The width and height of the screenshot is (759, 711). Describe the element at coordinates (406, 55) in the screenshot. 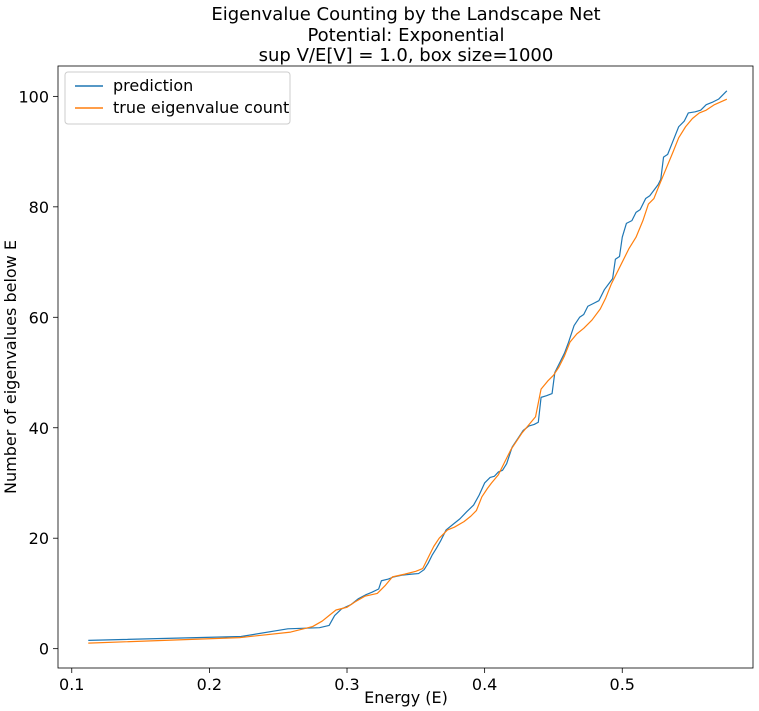

I see `chart-title-line-3: sup V/E[V] = 1.0, box size=1000` at that location.